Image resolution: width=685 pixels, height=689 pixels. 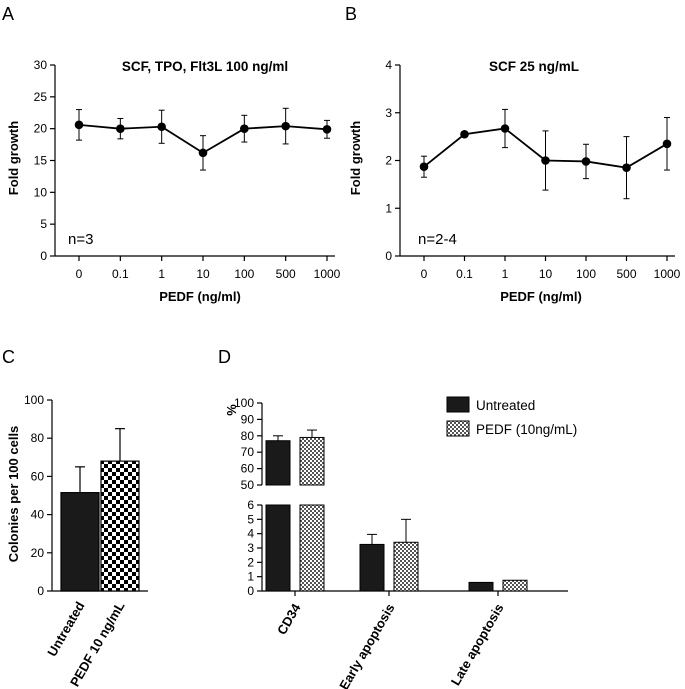 I want to click on legend-swatch-untreated, so click(x=458, y=404).